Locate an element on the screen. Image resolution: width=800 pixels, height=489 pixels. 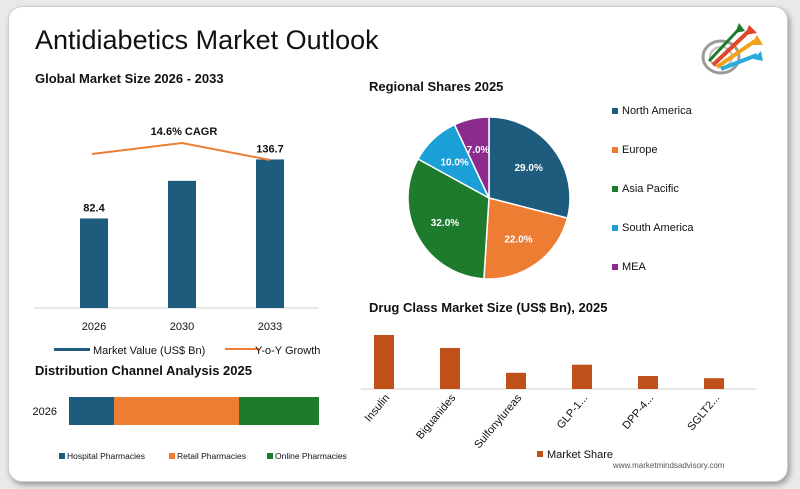
bar-segment-retail-pharmacies is located at coordinates (176, 411).